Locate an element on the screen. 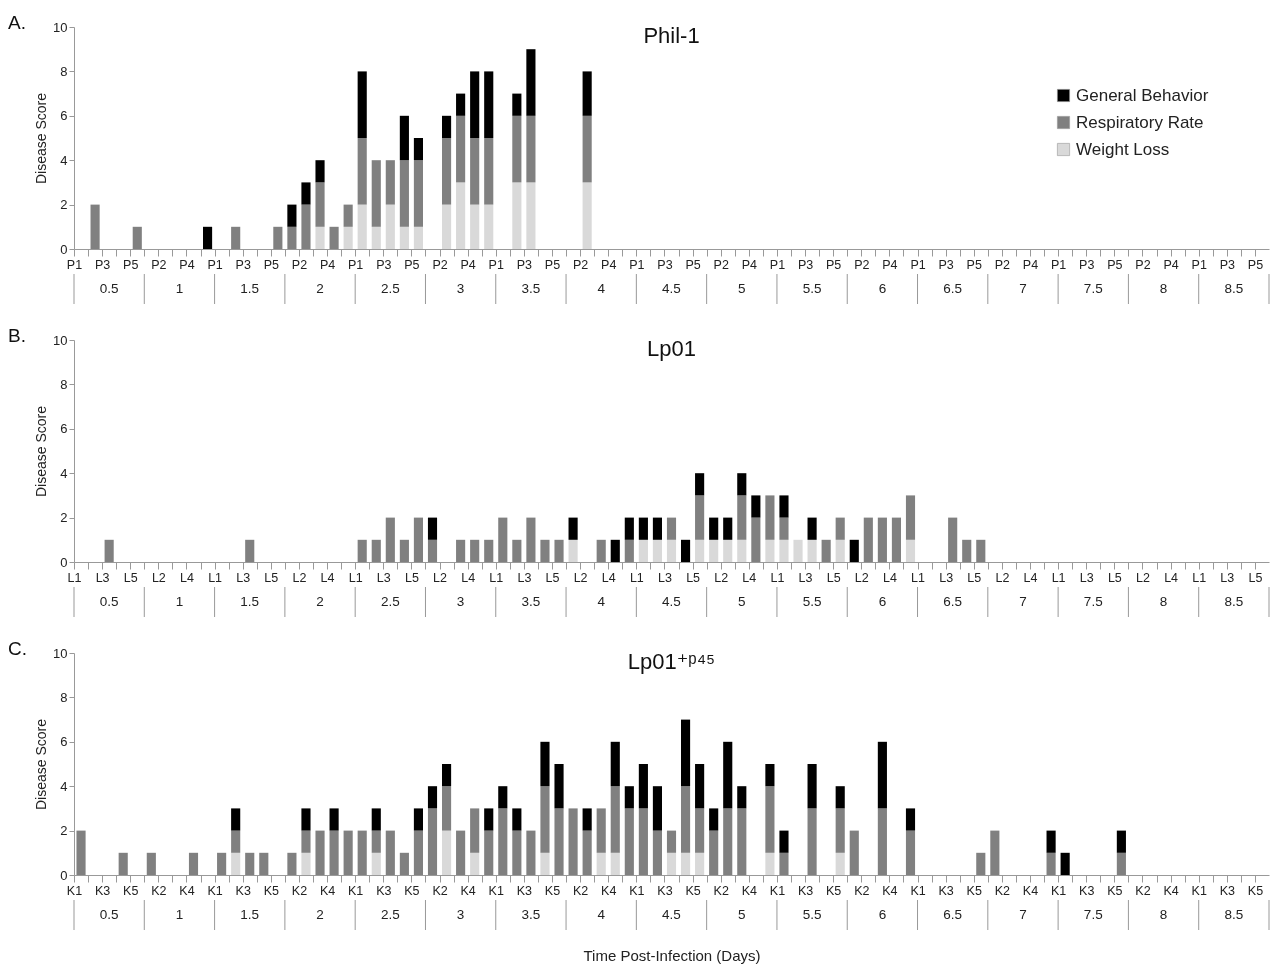 Image resolution: width=1286 pixels, height=972 pixels. text: 2.5 is located at coordinates (390, 601).